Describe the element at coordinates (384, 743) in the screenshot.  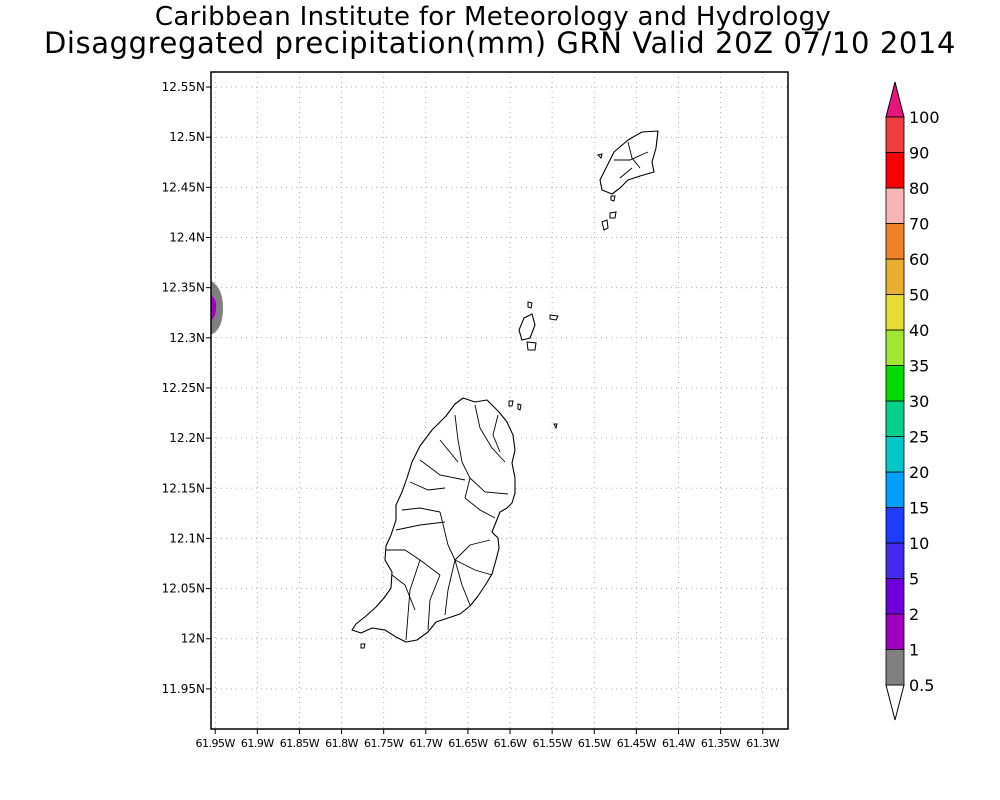
I see `lon-tick-label: 61.75W` at that location.